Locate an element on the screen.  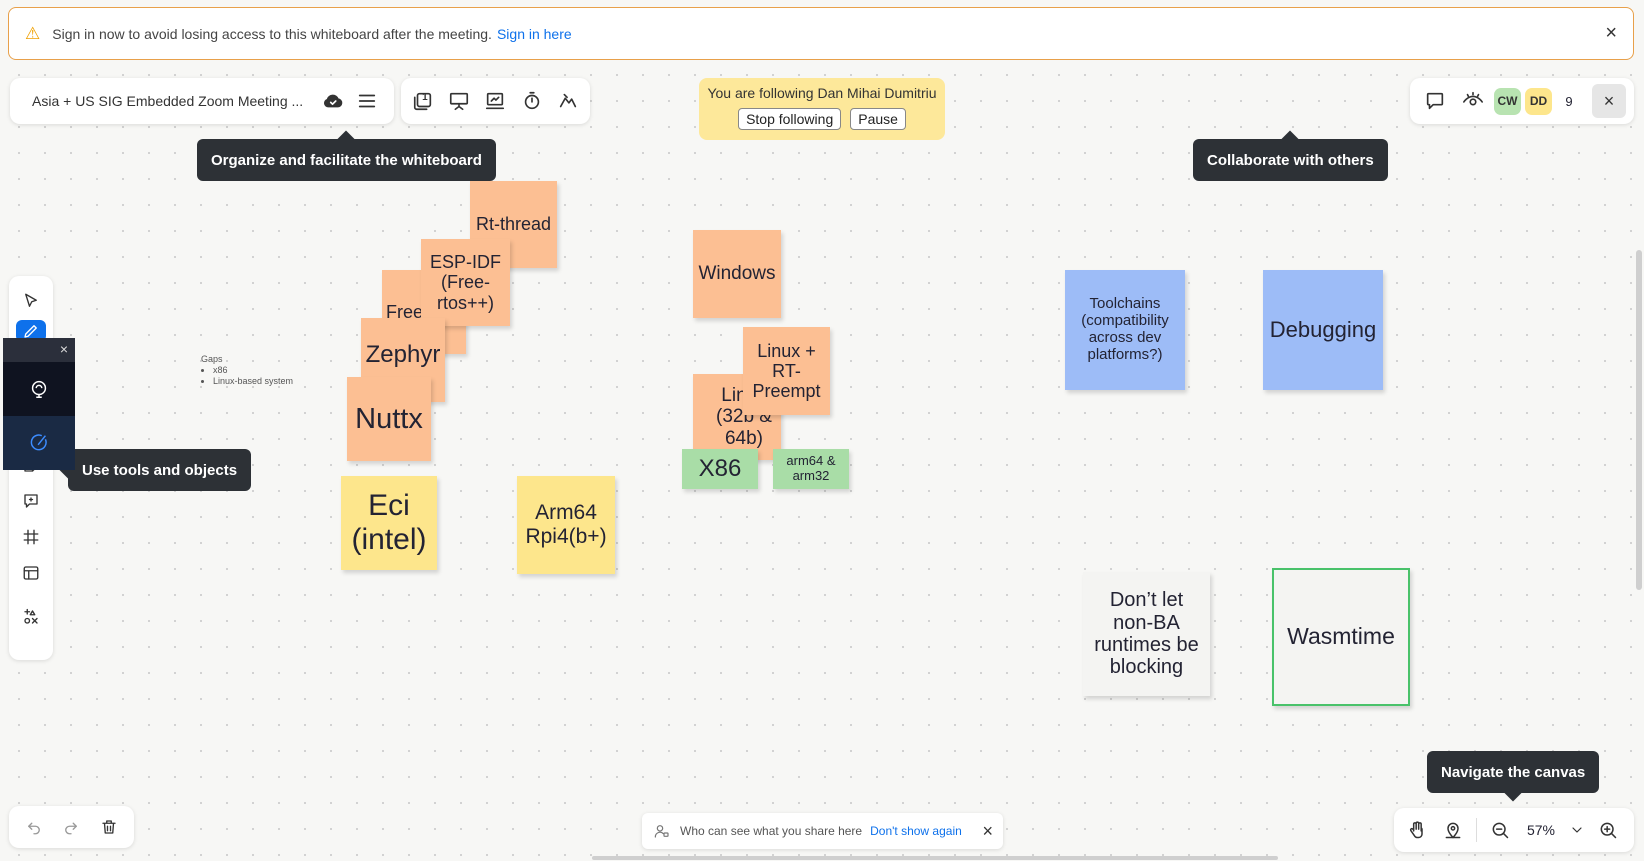
pages-icon: 1 is located at coordinates (423, 101).